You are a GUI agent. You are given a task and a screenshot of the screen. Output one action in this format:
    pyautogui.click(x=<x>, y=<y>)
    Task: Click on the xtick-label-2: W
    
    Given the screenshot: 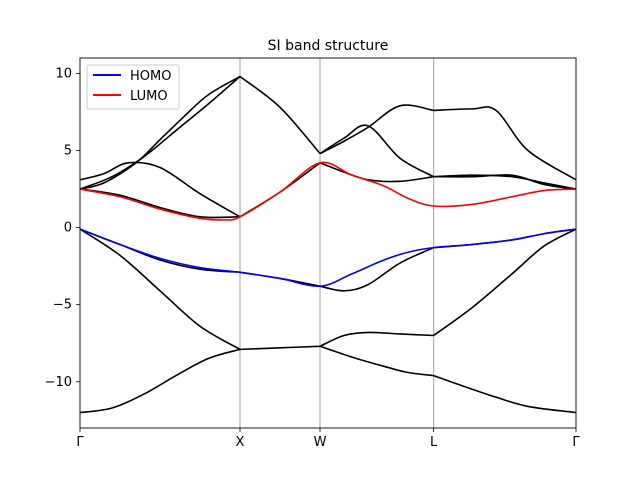 What is the action you would take?
    pyautogui.click(x=320, y=442)
    